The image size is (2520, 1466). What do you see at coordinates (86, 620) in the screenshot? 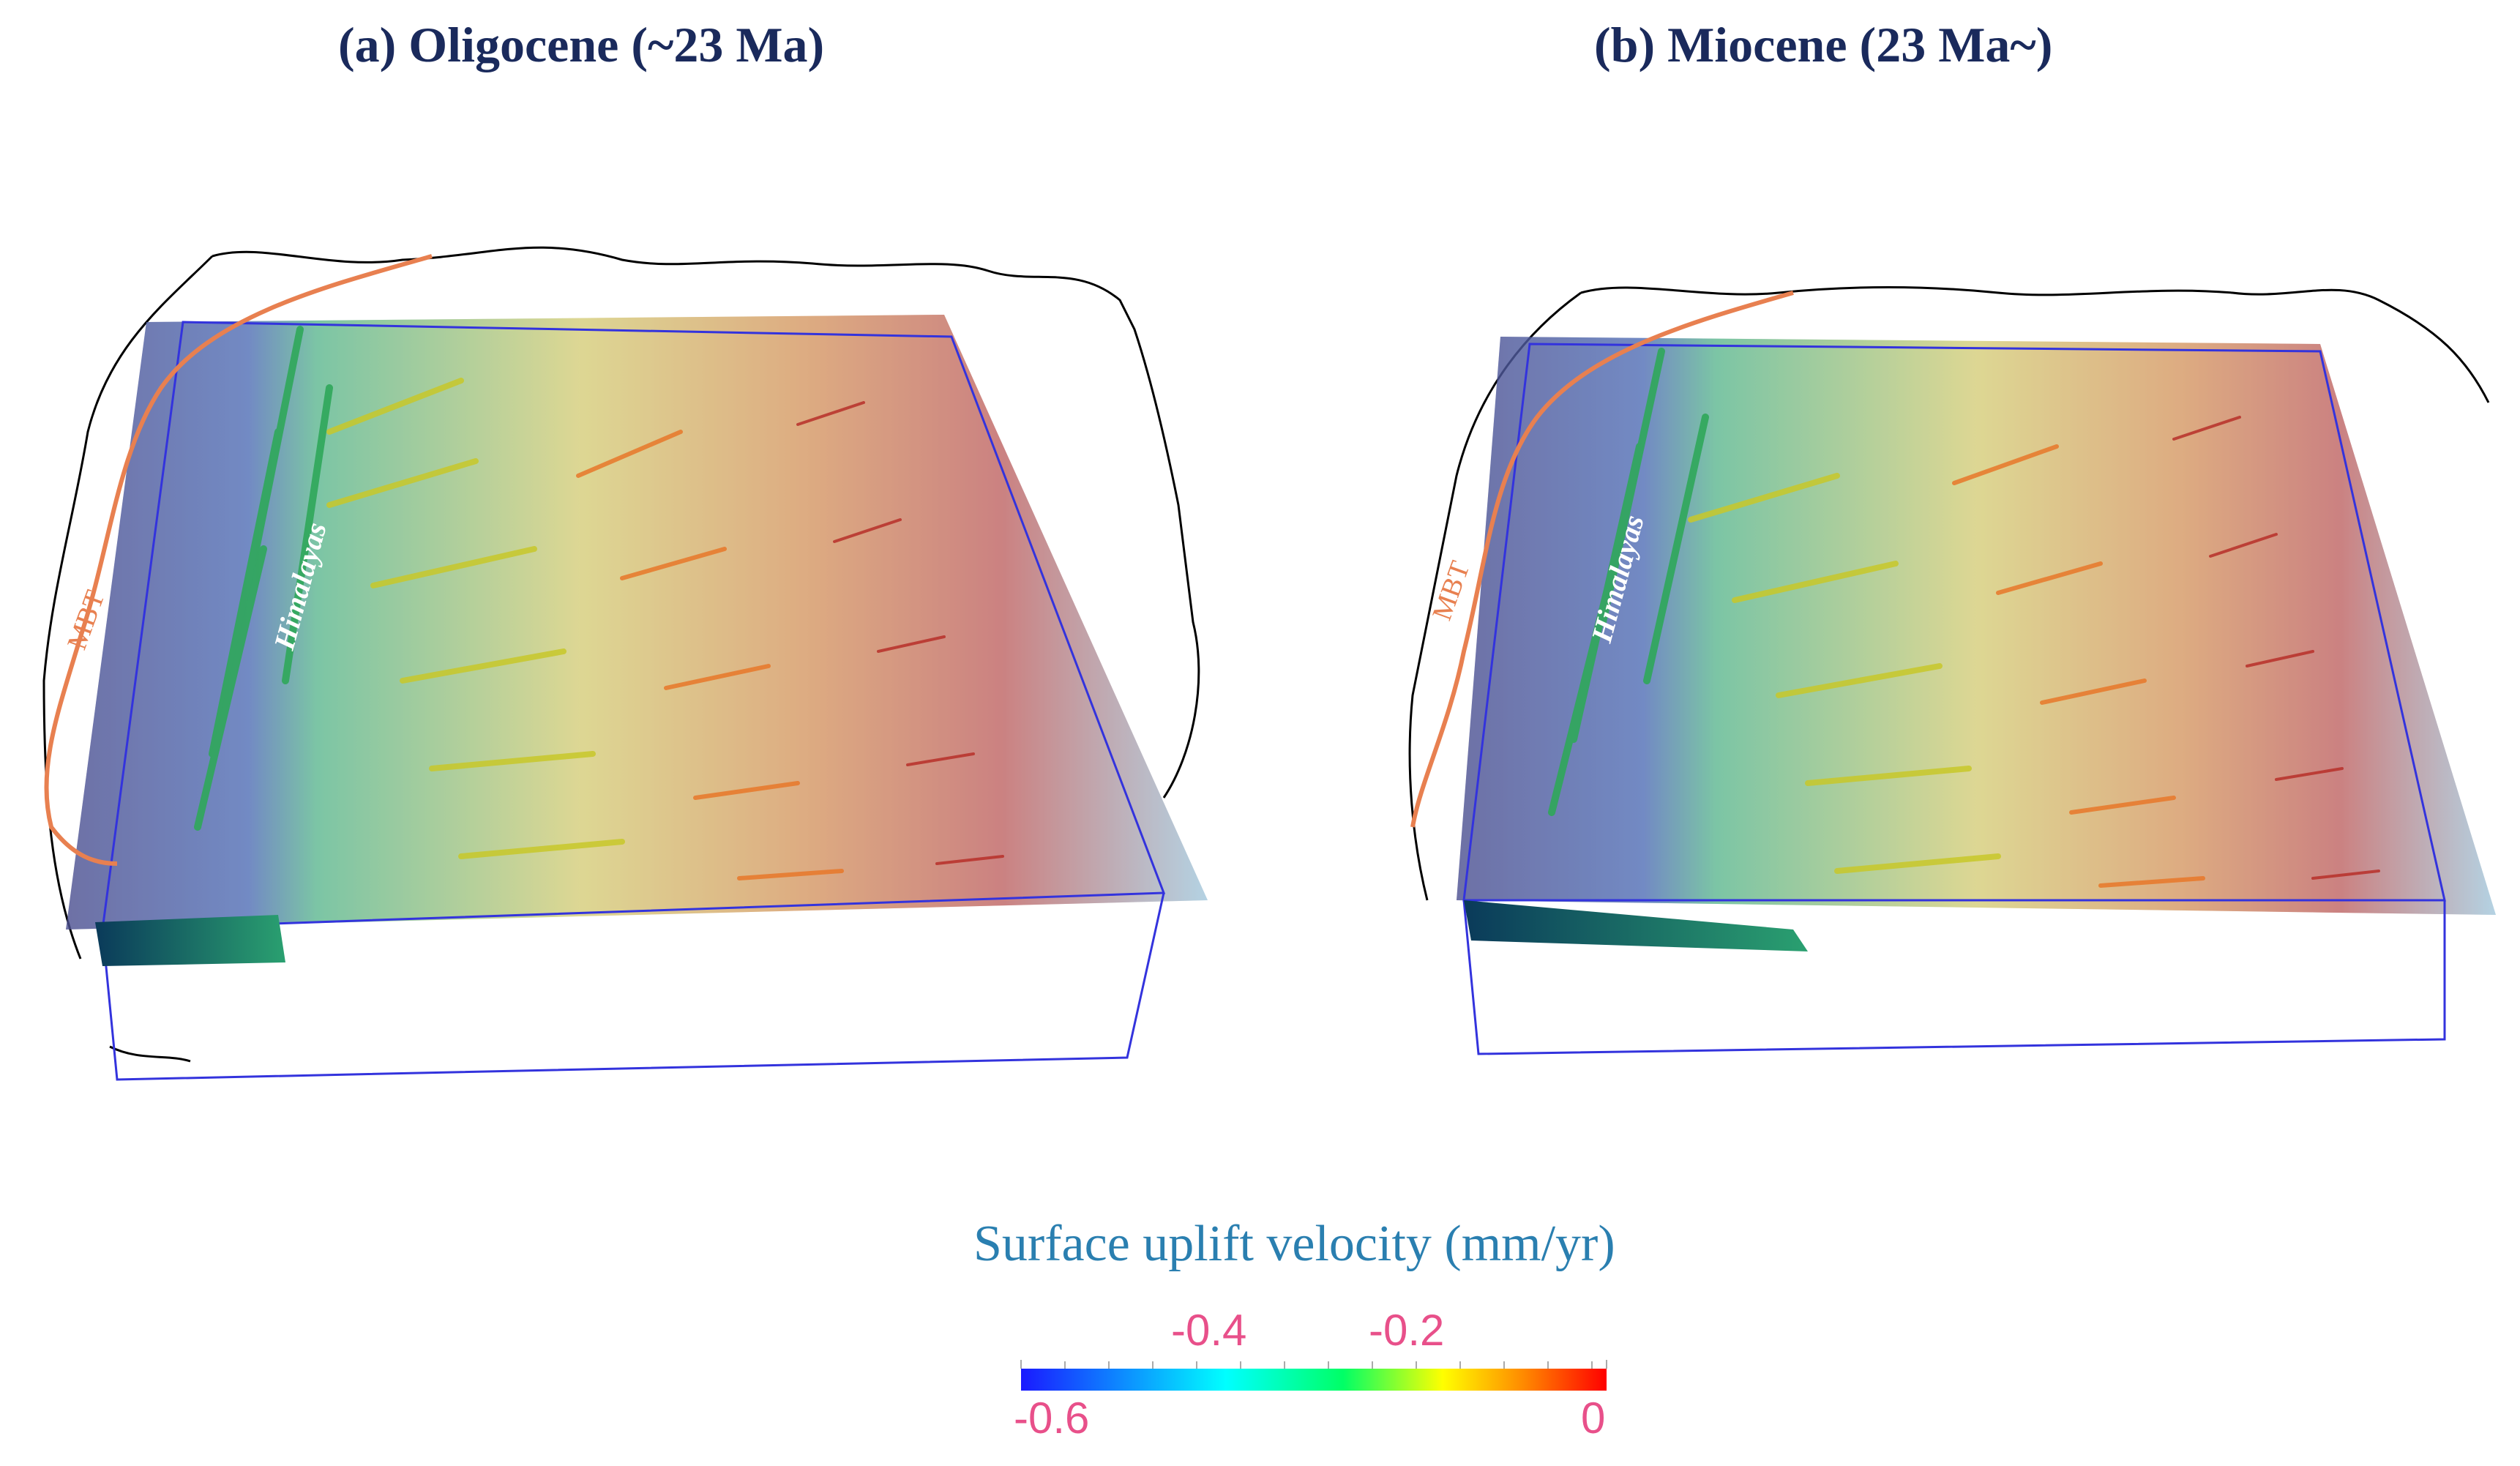
I see `fault-label: MBT` at bounding box center [86, 620].